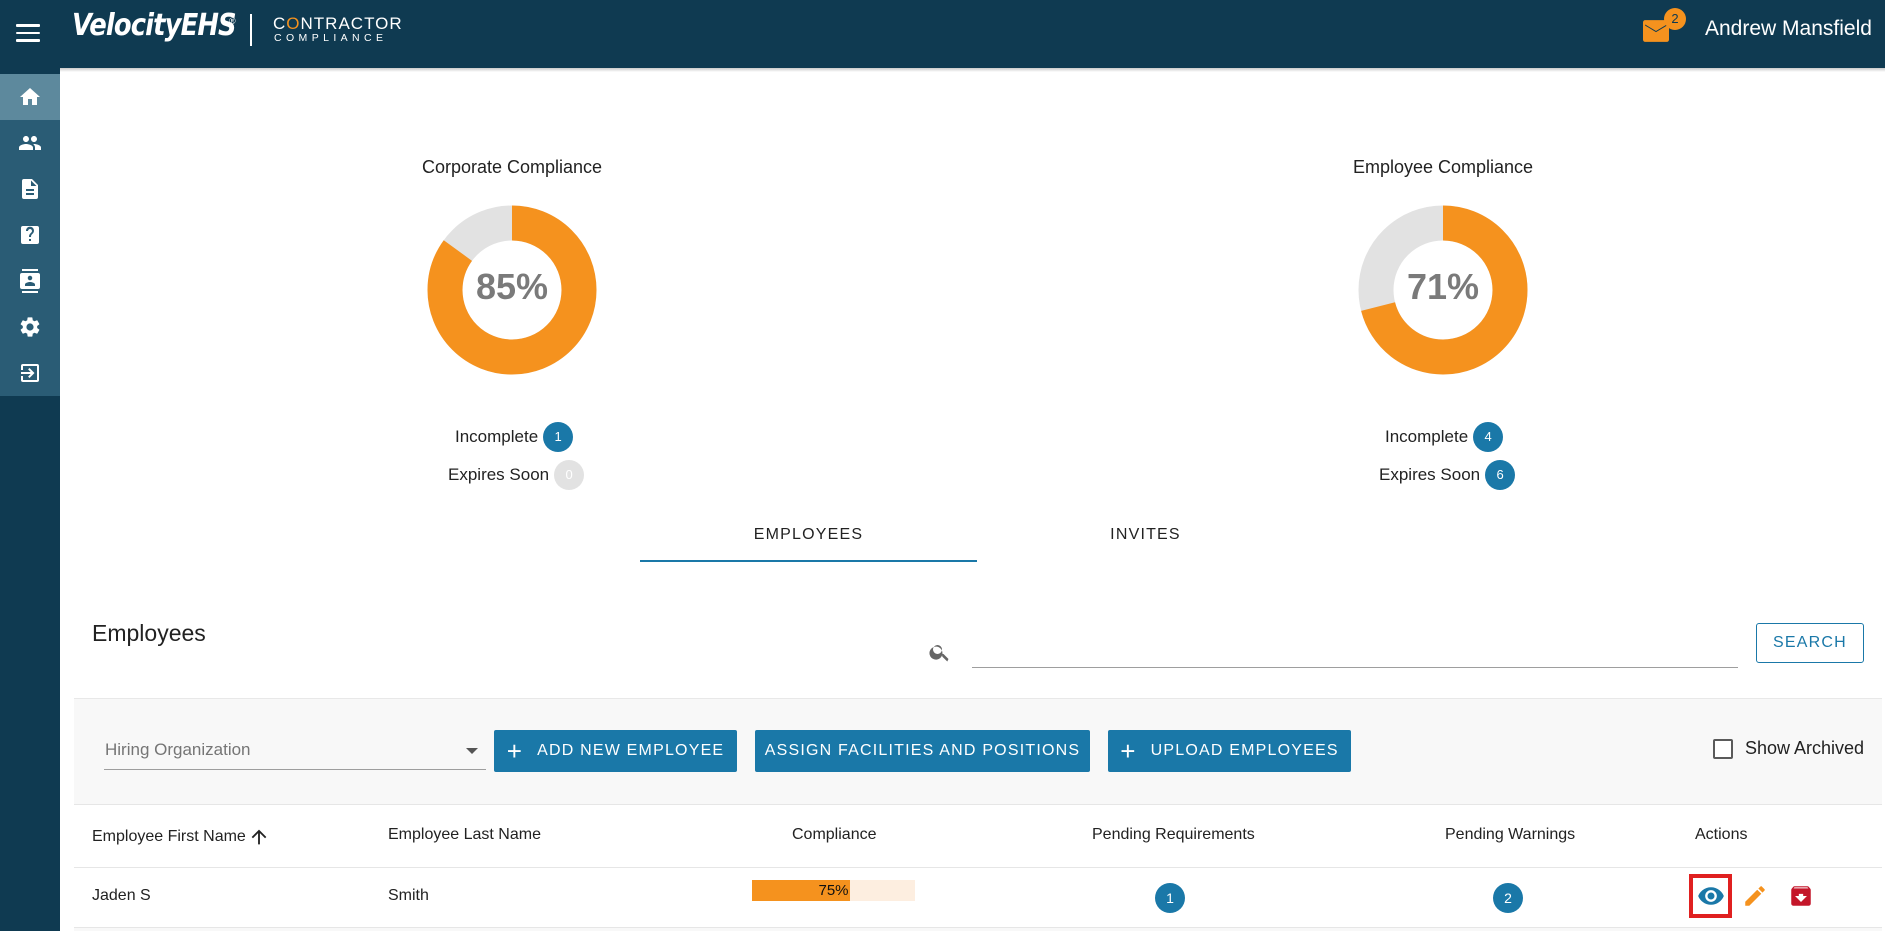  Describe the element at coordinates (154, 25) in the screenshot. I see `brand-logo: VelocityEHS` at that location.